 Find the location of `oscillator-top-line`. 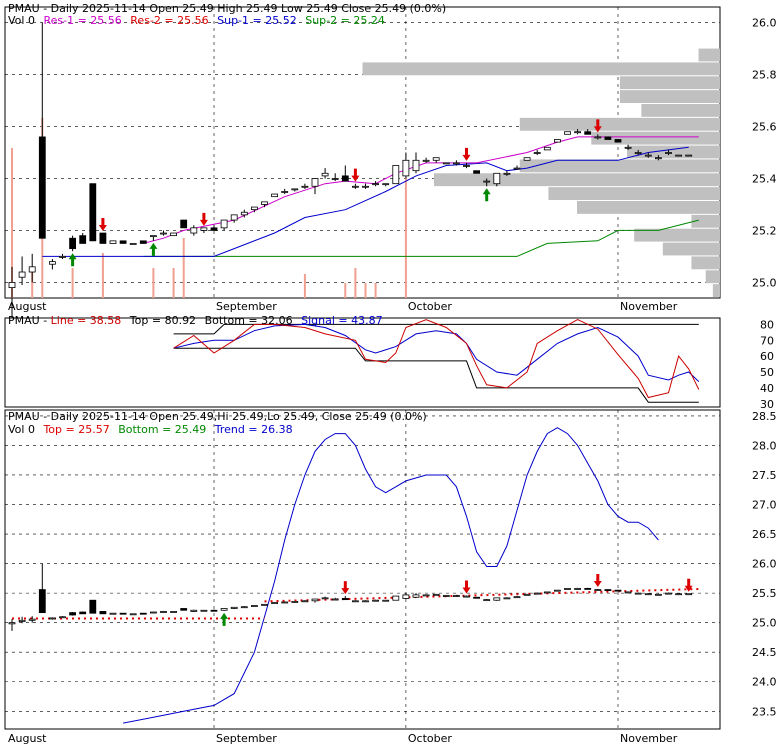

oscillator-top-line is located at coordinates (436, 329).